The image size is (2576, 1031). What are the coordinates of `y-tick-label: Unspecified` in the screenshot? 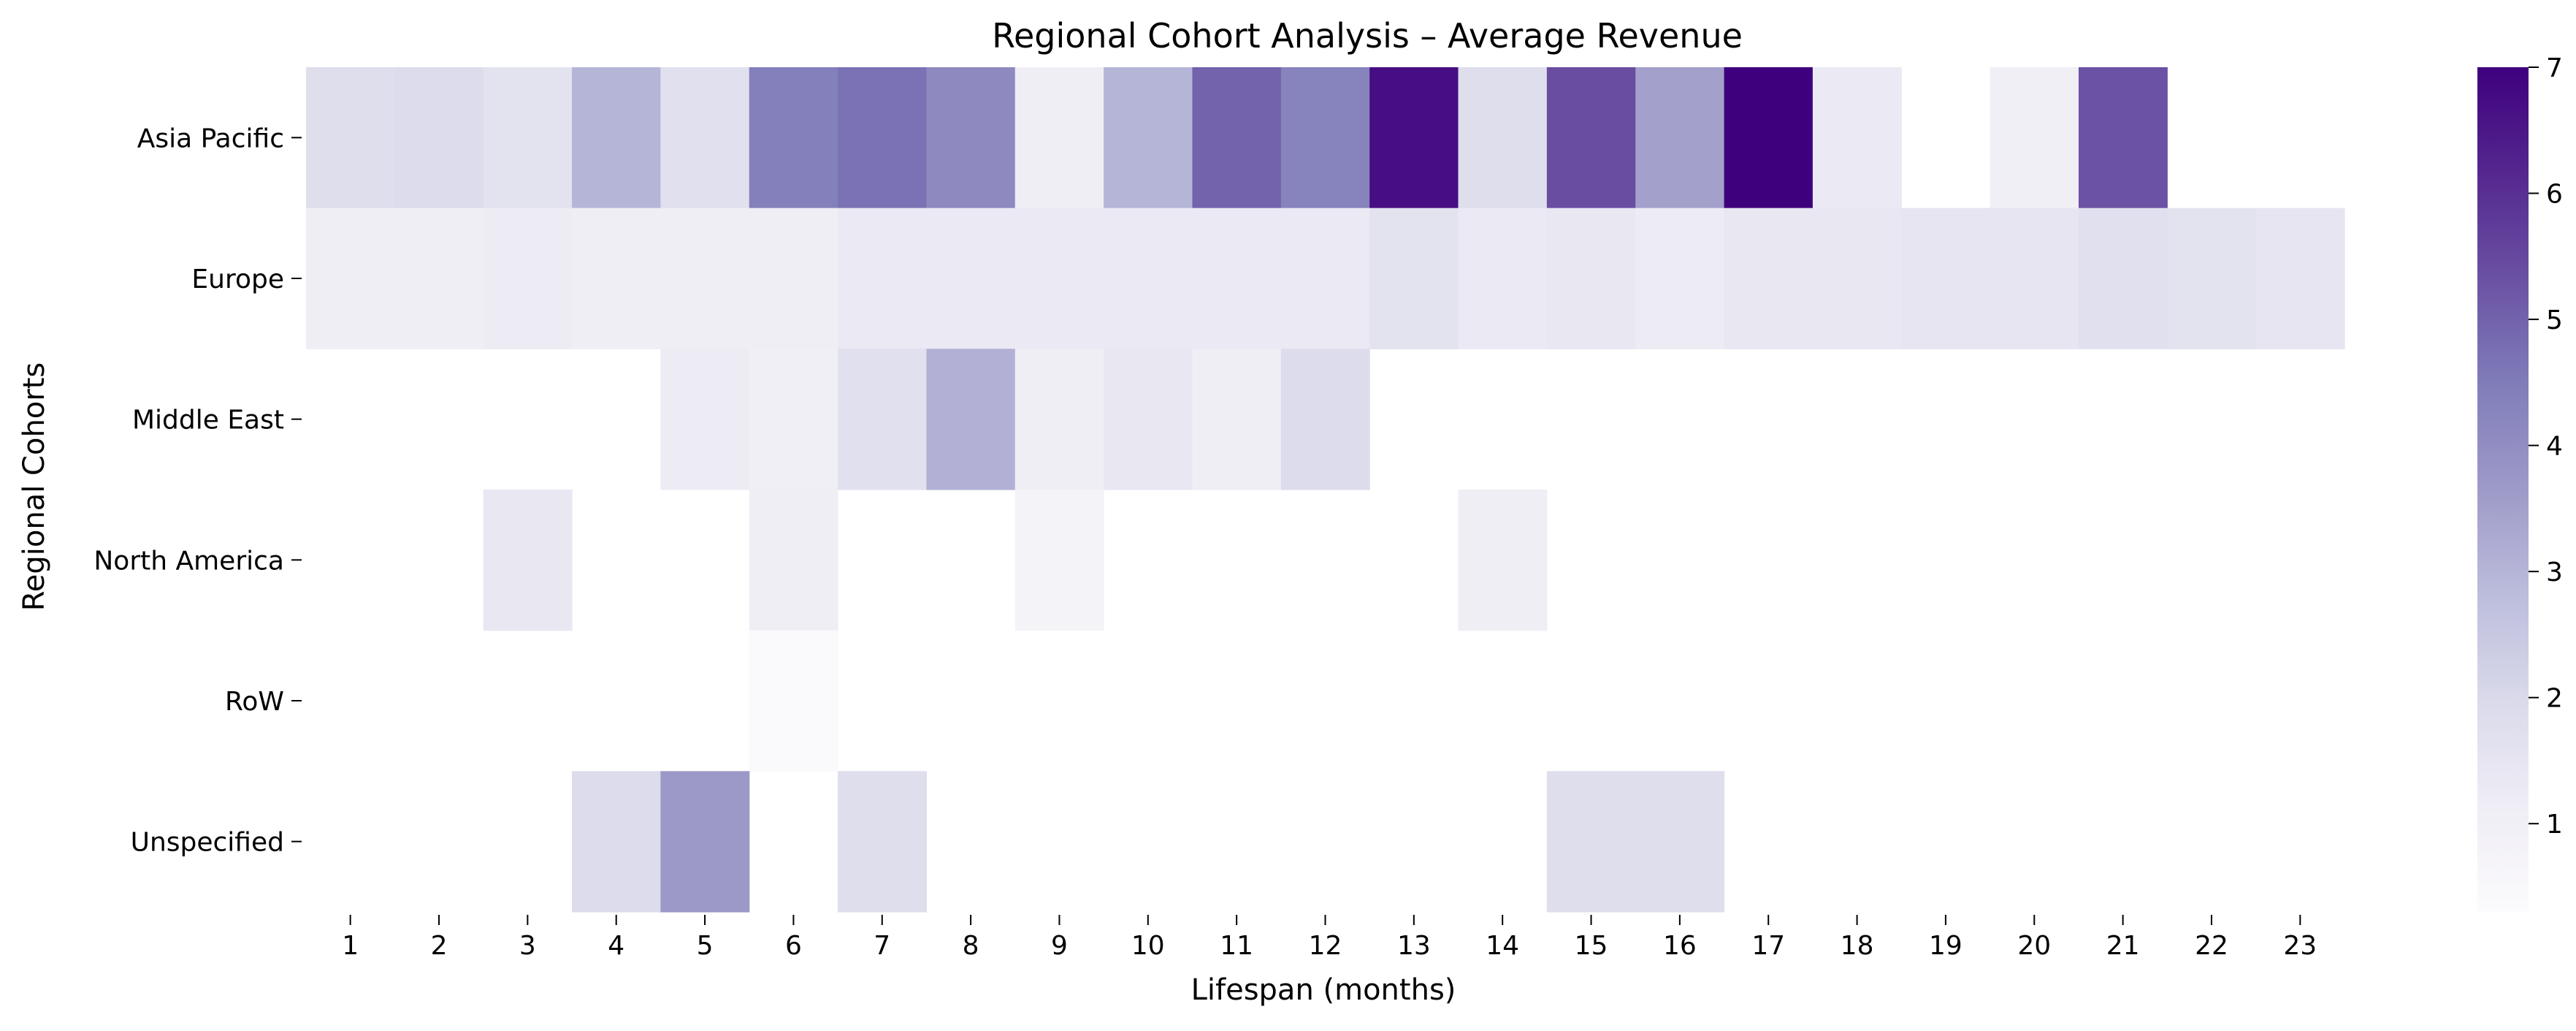 It's located at (207, 843).